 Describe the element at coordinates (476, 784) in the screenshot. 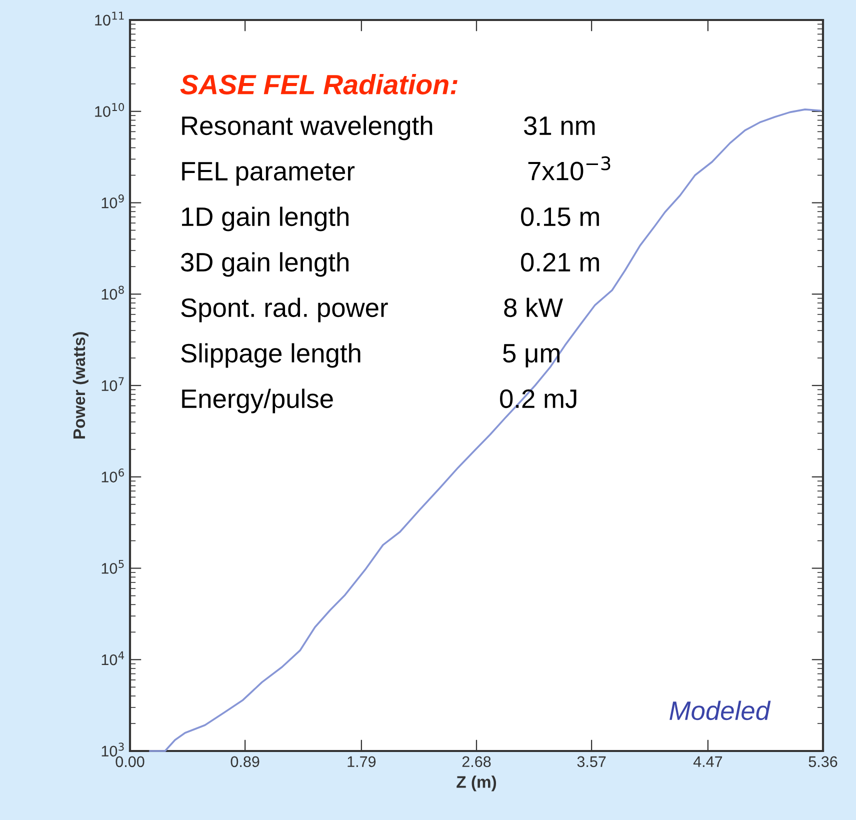

I see `x-axis-title: Z (m)` at that location.